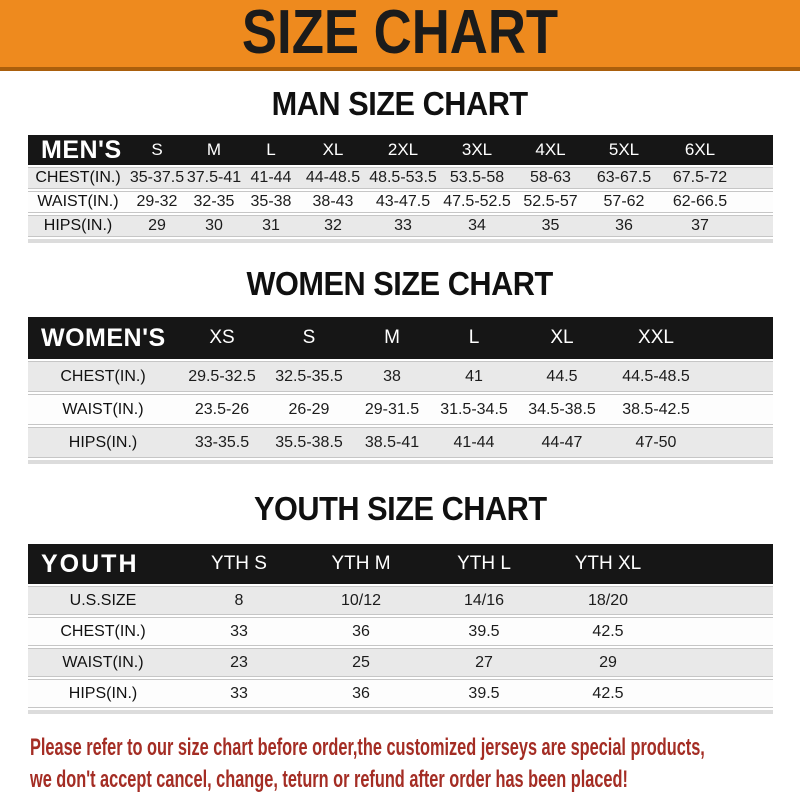  I want to click on column-header: 2XL, so click(403, 150).